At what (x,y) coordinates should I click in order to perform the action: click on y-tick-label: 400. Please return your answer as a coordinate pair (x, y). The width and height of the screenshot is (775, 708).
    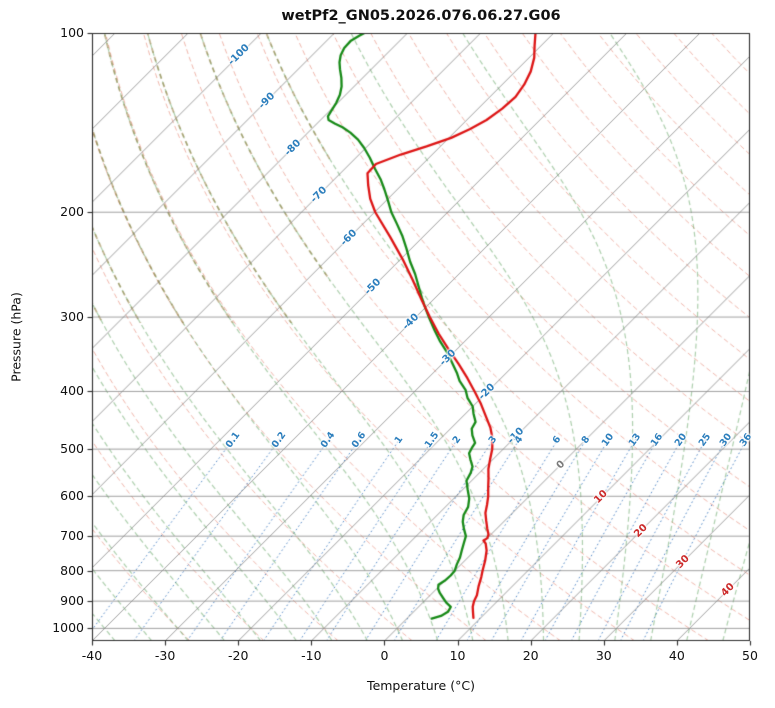
    Looking at the image, I should click on (72, 391).